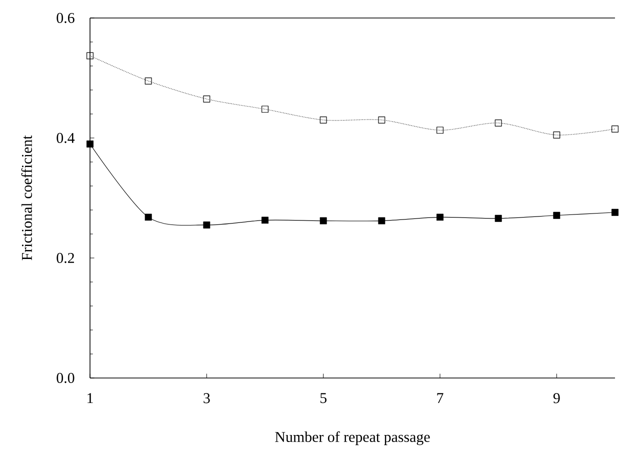  Describe the element at coordinates (26, 197) in the screenshot. I see `y-axis-title: Frictional coefficient` at that location.